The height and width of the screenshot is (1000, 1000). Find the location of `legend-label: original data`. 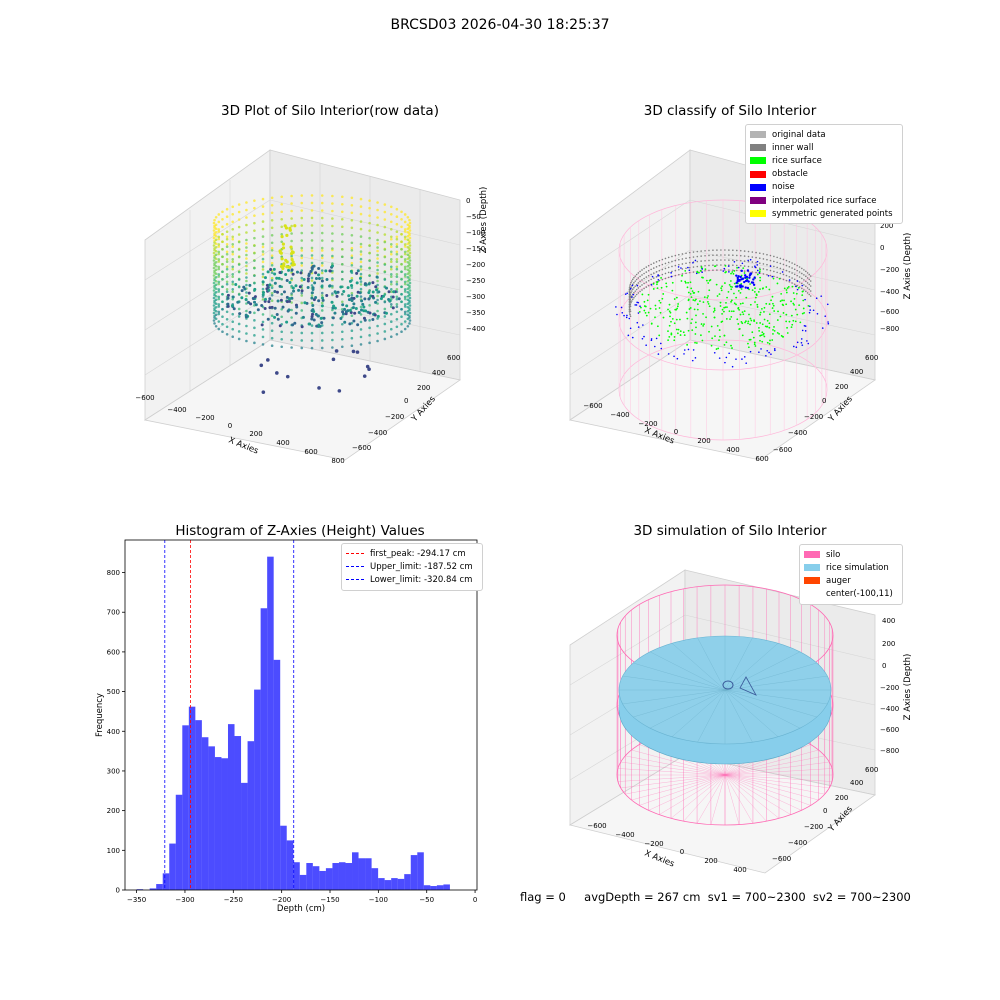

legend-label: original data is located at coordinates (799, 134).